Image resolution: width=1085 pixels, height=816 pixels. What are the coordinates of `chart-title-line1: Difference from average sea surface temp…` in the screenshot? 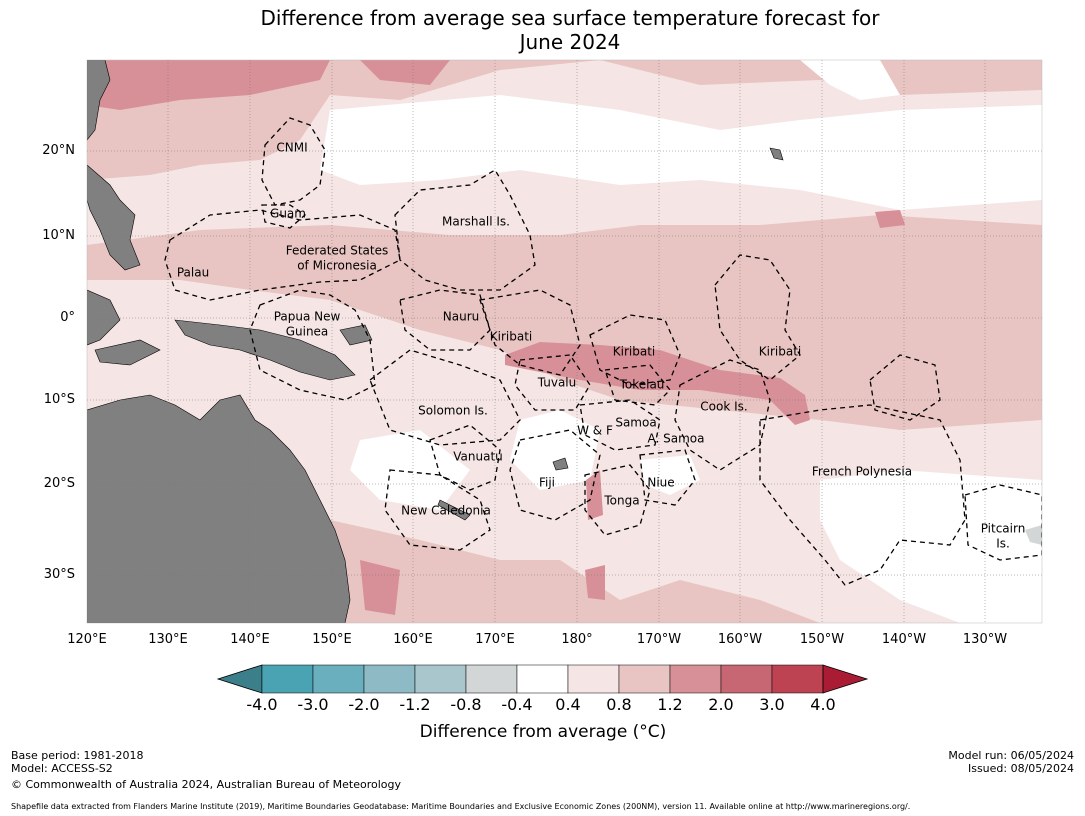 It's located at (570, 18).